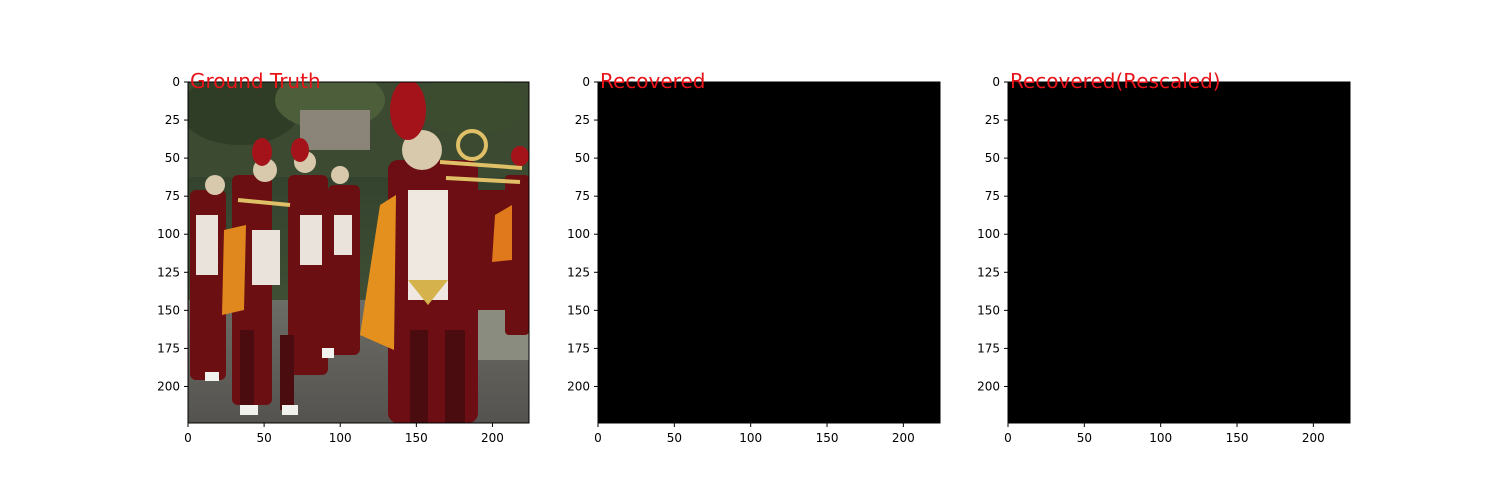  Describe the element at coordinates (1115, 81) in the screenshot. I see `panel-title: Recovered(Rescaled)` at that location.